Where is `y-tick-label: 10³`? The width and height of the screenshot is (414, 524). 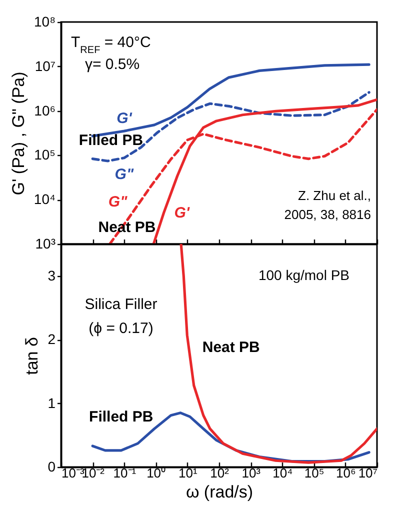 y-tick-label: 10³ is located at coordinates (45, 244).